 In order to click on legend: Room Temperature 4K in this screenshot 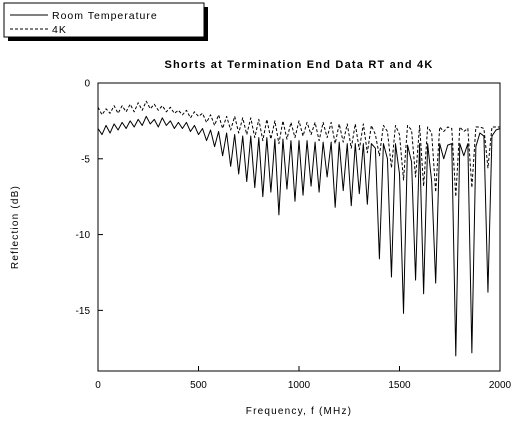, I will do `click(105, 21)`.